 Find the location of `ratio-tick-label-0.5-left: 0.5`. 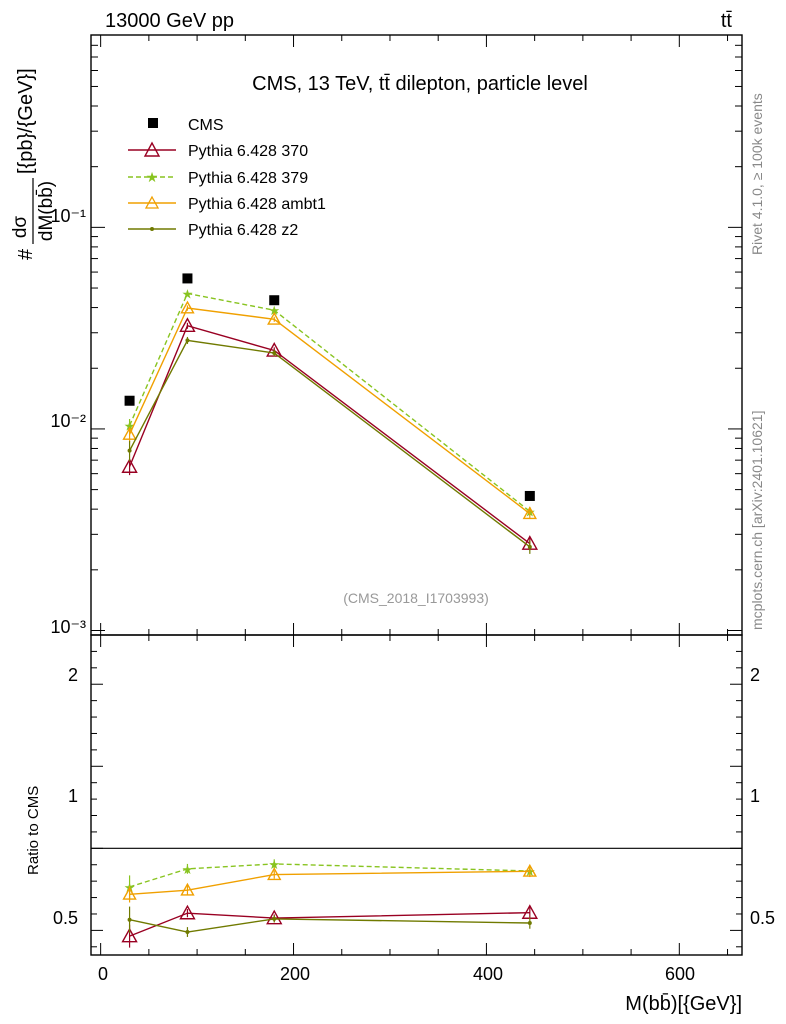

ratio-tick-label-0.5-left: 0.5 is located at coordinates (65, 918).